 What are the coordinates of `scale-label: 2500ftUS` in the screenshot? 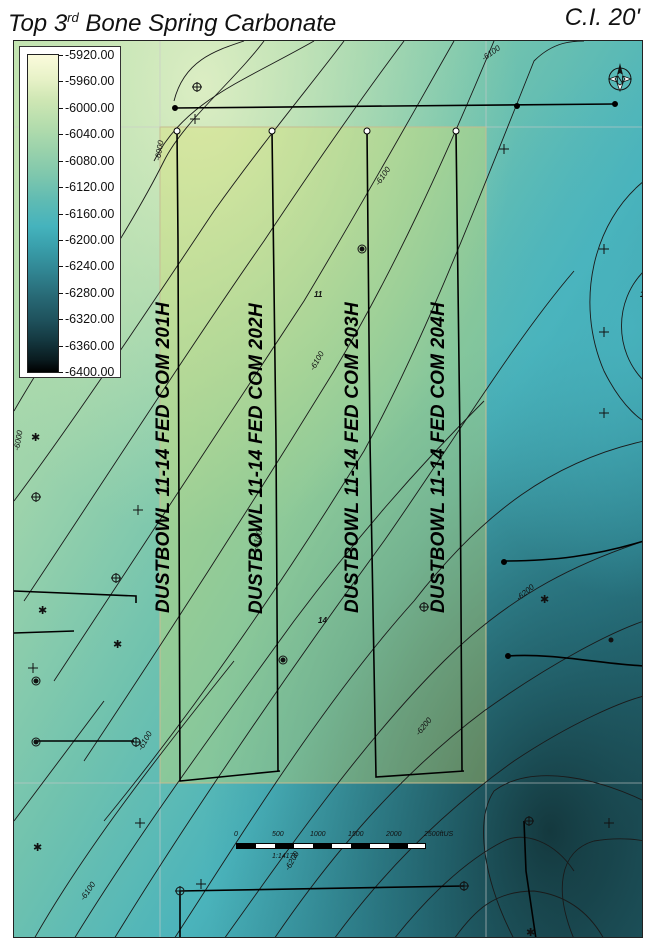 It's located at (439, 834).